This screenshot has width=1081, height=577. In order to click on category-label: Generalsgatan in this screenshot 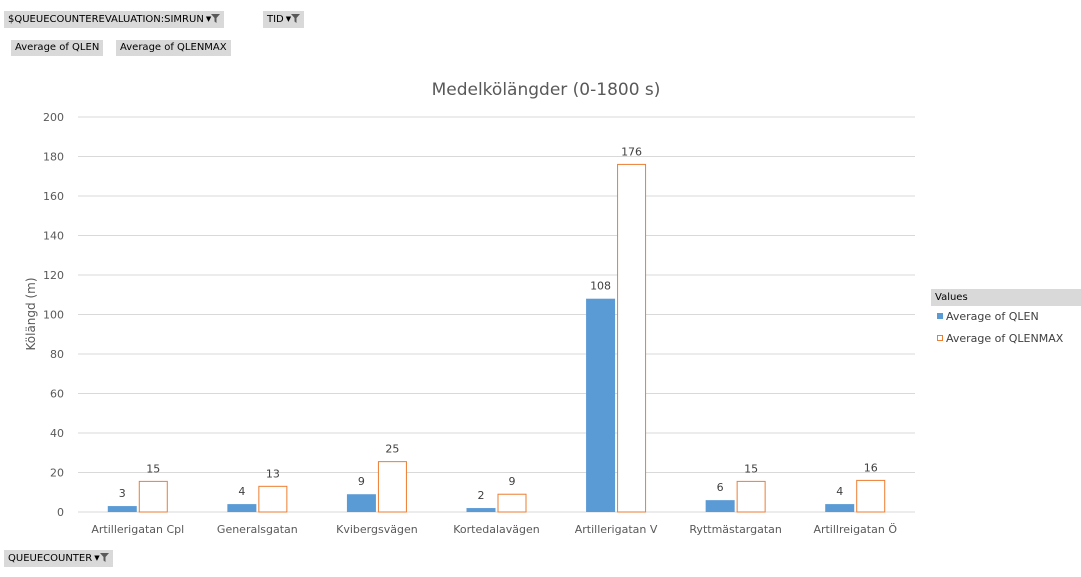, I will do `click(257, 529)`.